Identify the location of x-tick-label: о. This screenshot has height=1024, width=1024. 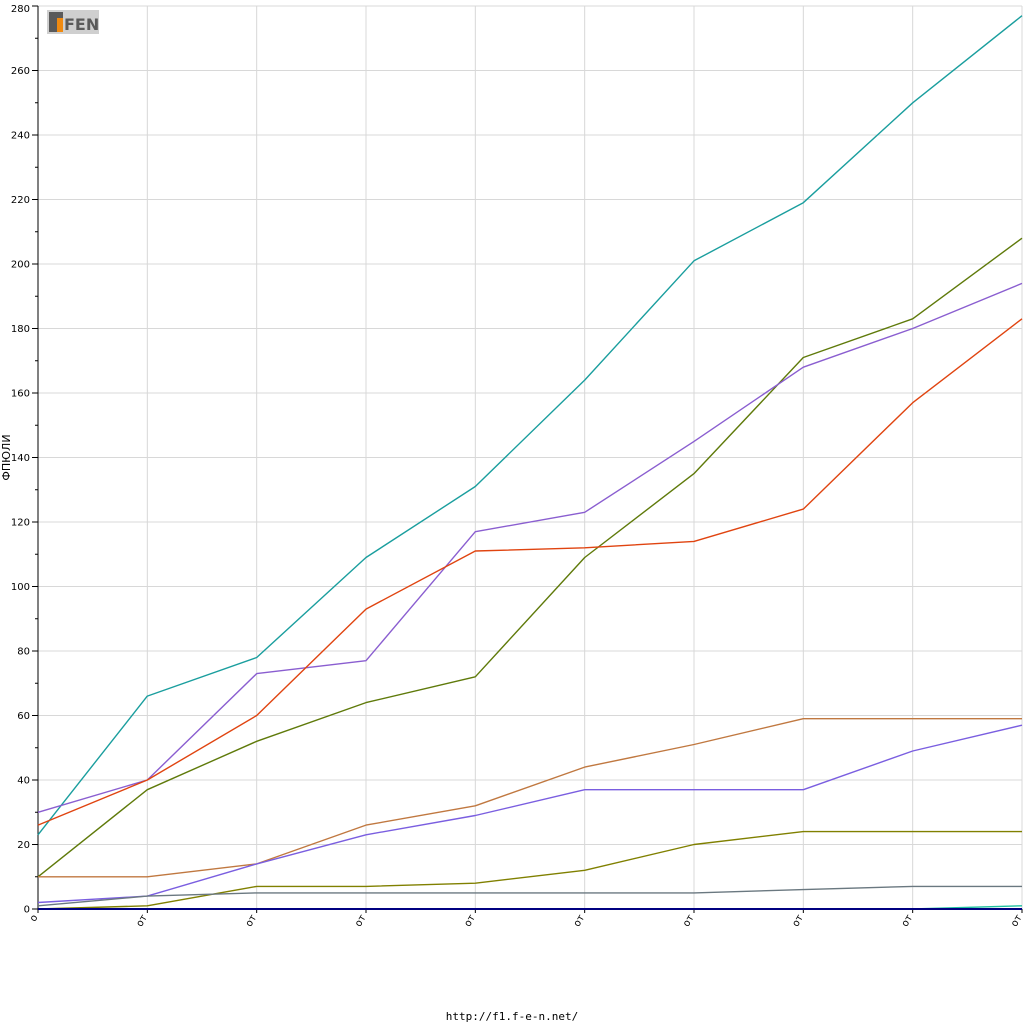
(34, 918).